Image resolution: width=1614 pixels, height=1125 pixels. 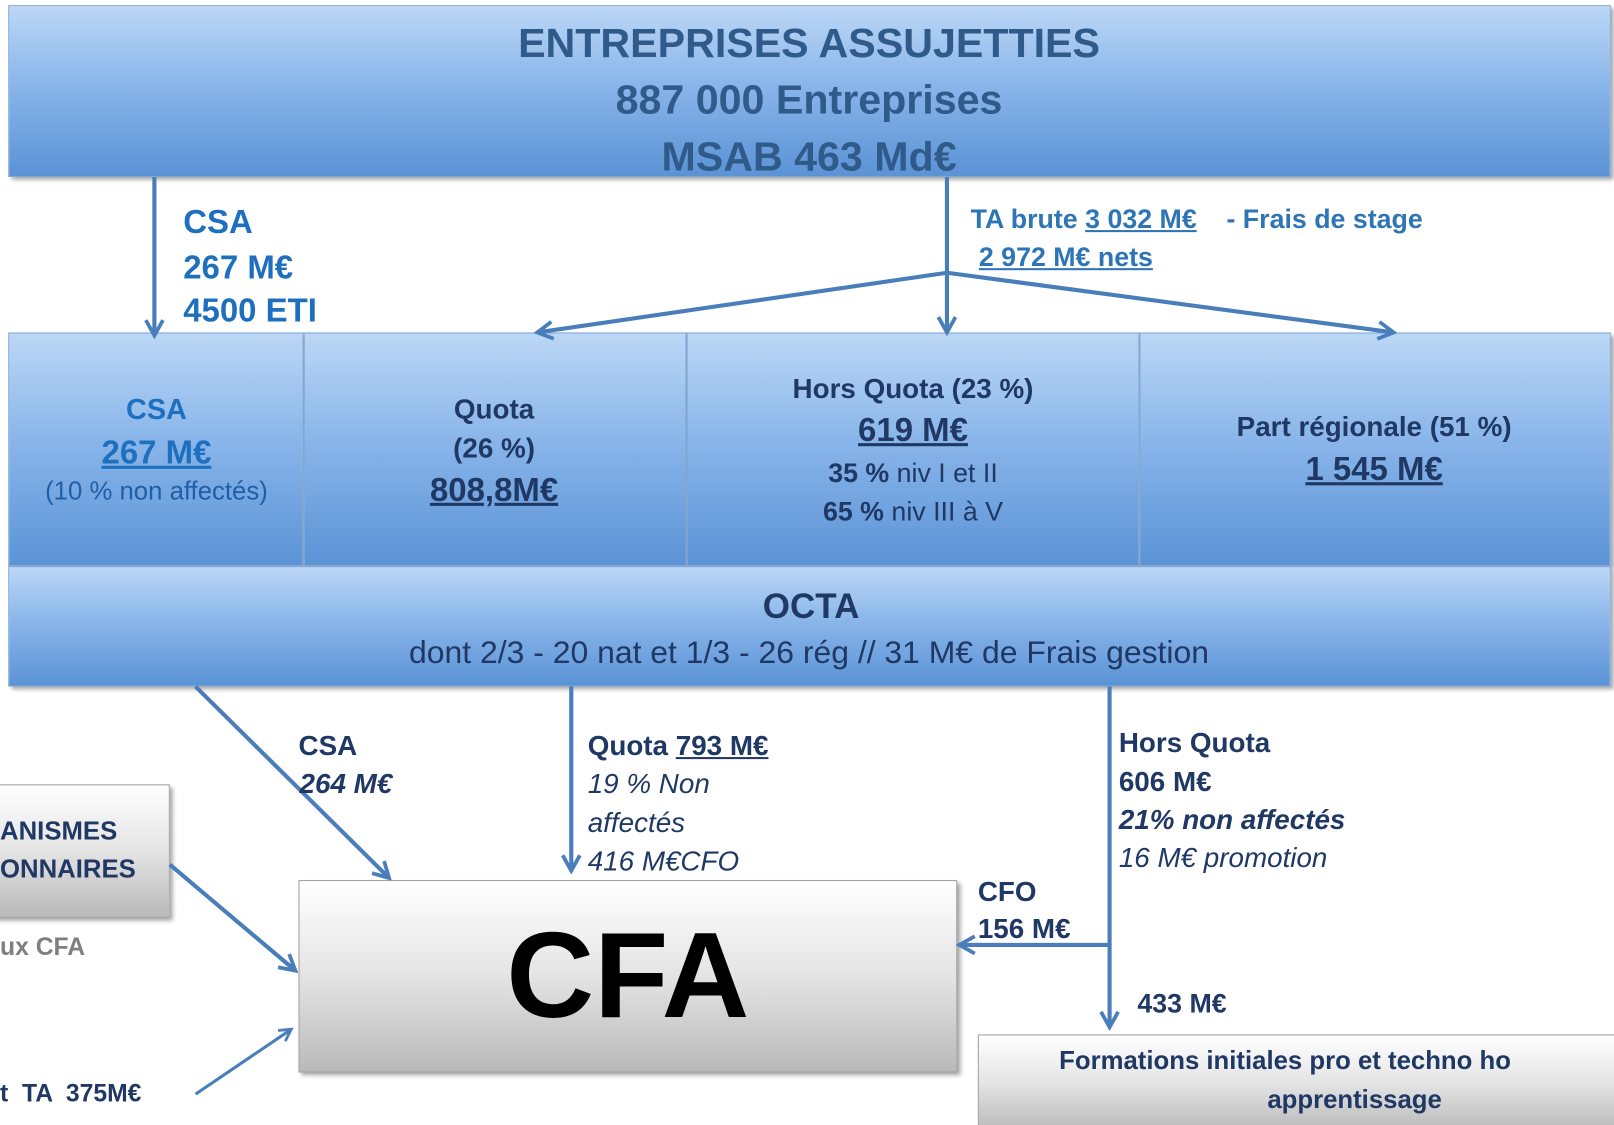 I want to click on cfa-label: CFA, so click(x=628, y=975).